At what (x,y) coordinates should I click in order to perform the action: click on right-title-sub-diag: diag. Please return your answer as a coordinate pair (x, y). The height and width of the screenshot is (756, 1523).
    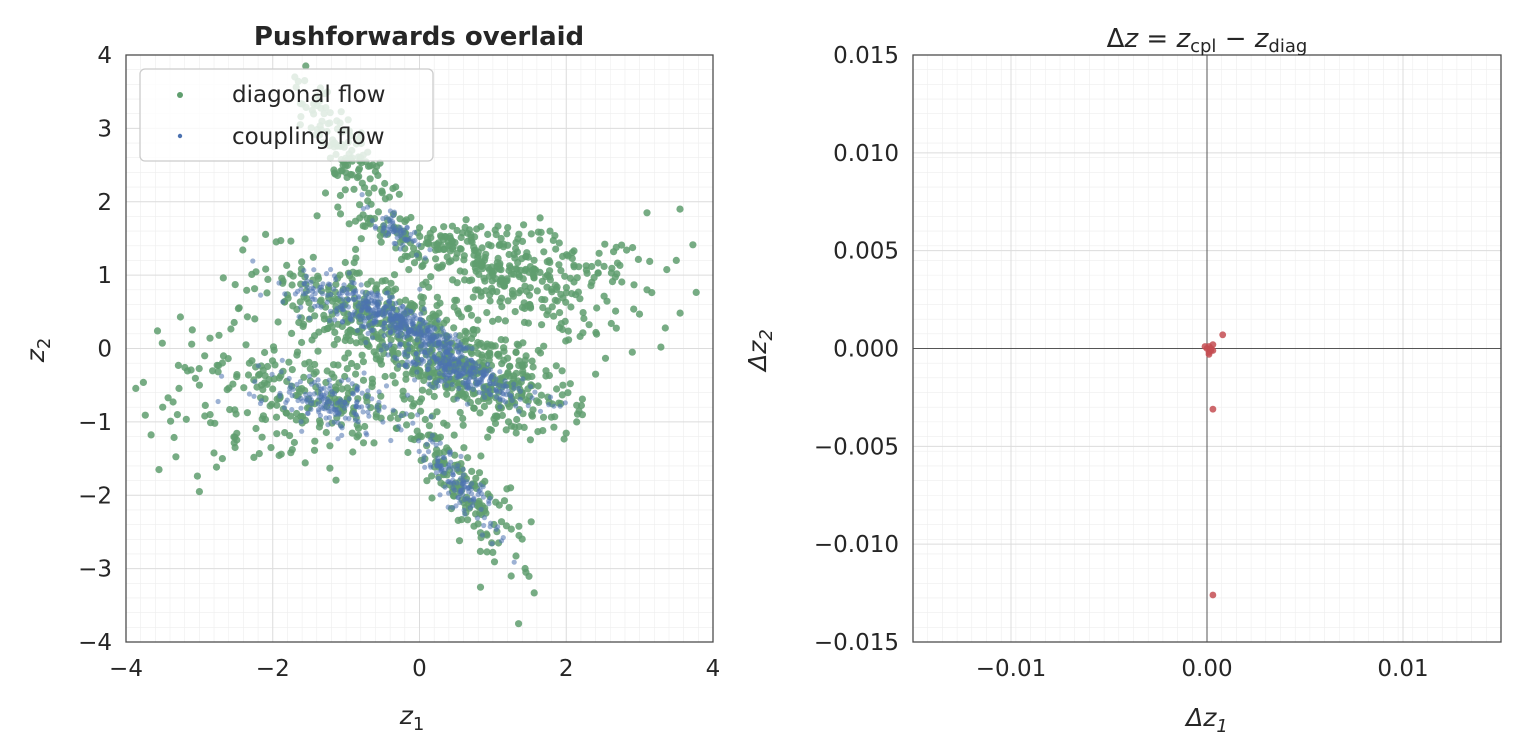
    Looking at the image, I should click on (1287, 46).